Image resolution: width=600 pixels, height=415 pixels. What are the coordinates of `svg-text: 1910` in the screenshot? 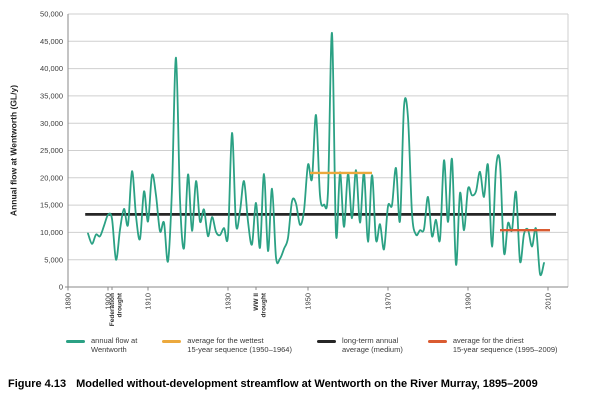 It's located at (148, 301).